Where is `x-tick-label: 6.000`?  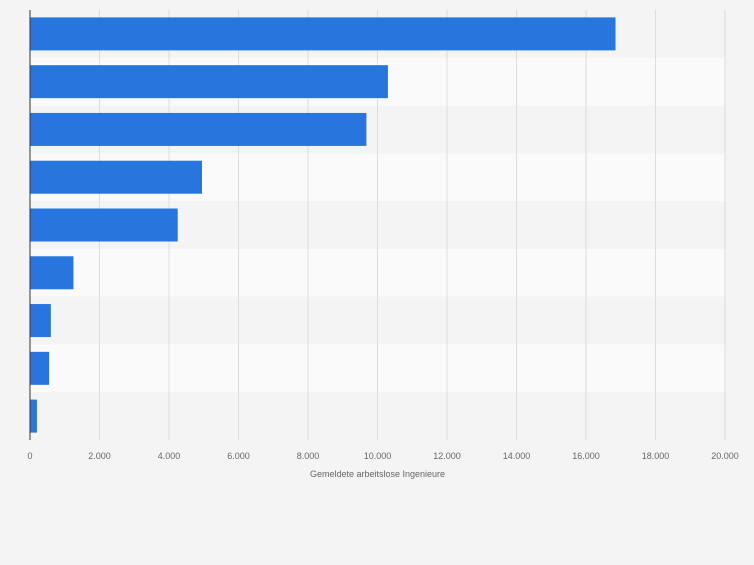
x-tick-label: 6.000 is located at coordinates (238, 456).